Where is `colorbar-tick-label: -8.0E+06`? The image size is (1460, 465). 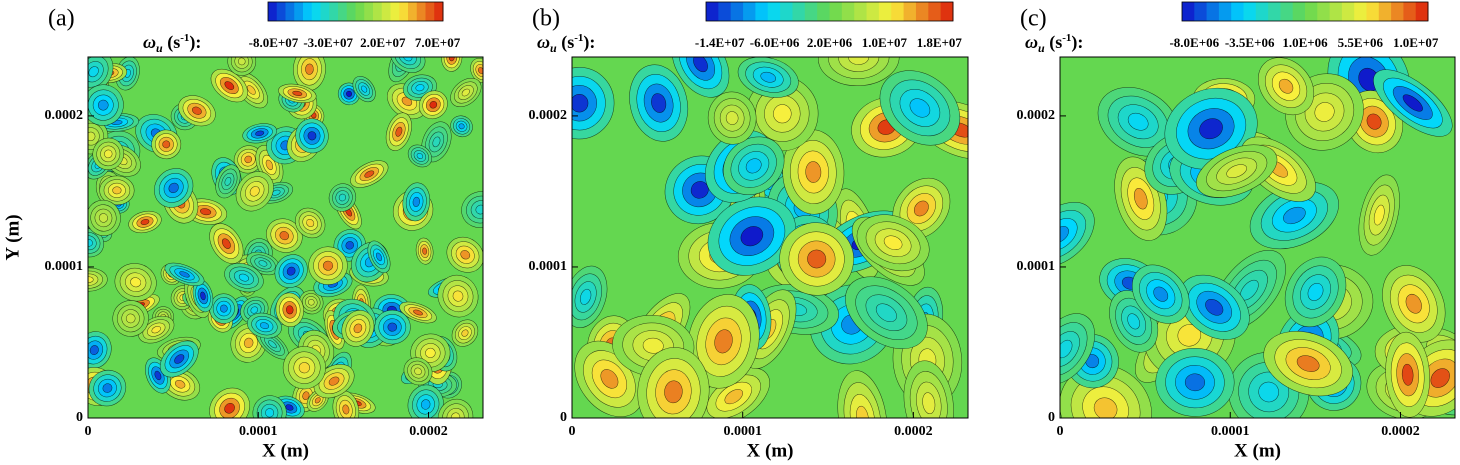
colorbar-tick-label: -8.0E+06 is located at coordinates (1194, 42).